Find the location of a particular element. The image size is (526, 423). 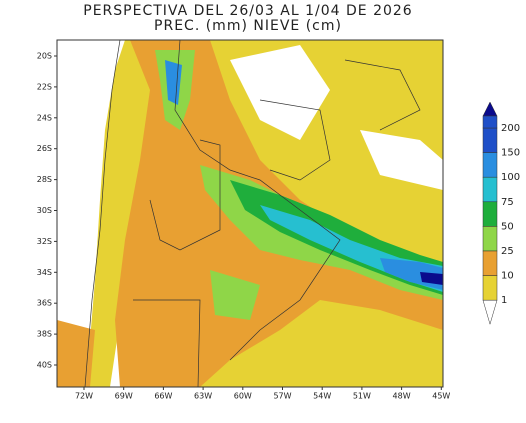

legend-label: 150 is located at coordinates (510, 153).